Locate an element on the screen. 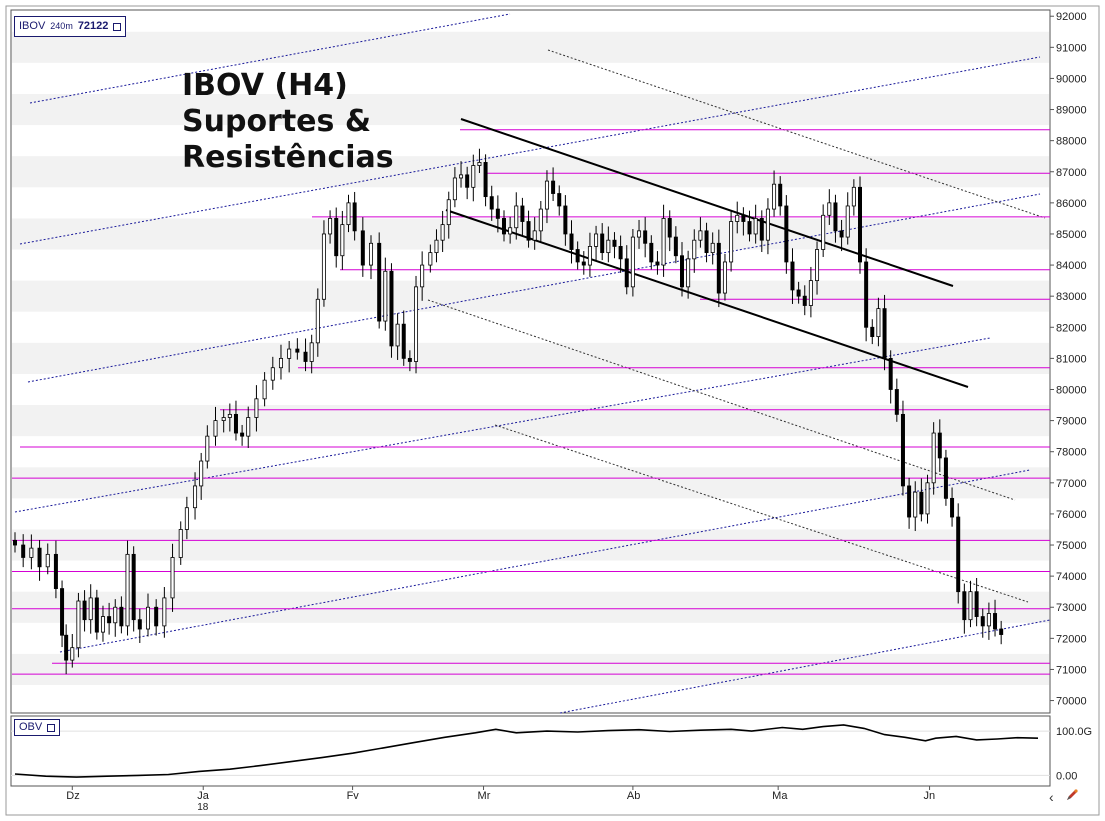 The width and height of the screenshot is (1105, 821). x-tick-label: Ma is located at coordinates (780, 796).